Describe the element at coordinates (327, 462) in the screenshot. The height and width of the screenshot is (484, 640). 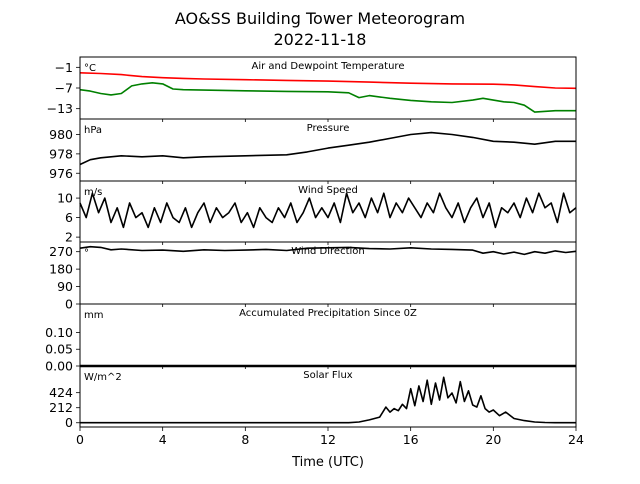
I see `x-axis-label: Time (UTC)` at that location.